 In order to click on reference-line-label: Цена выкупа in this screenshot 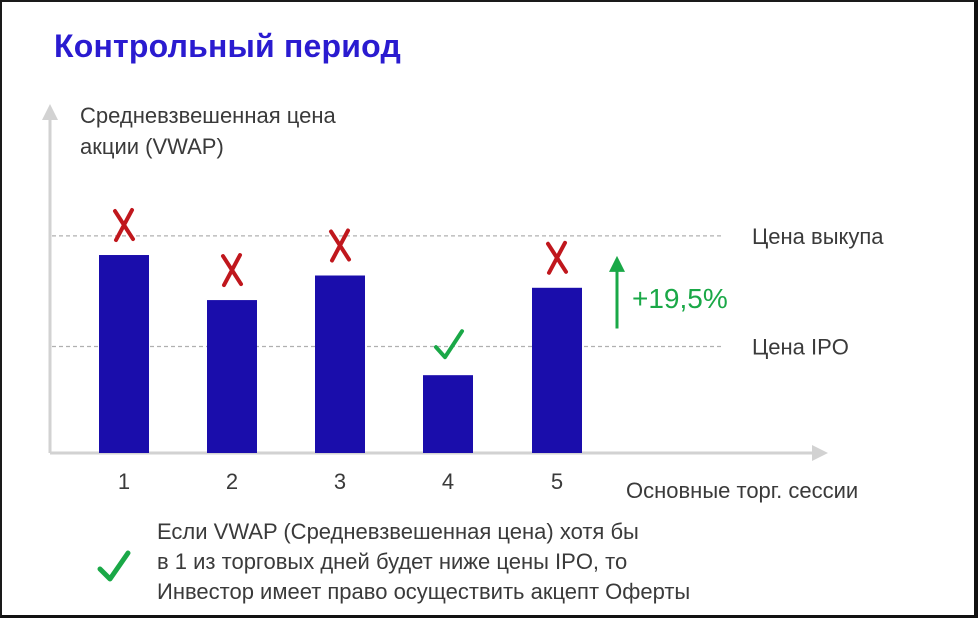, I will do `click(818, 236)`.